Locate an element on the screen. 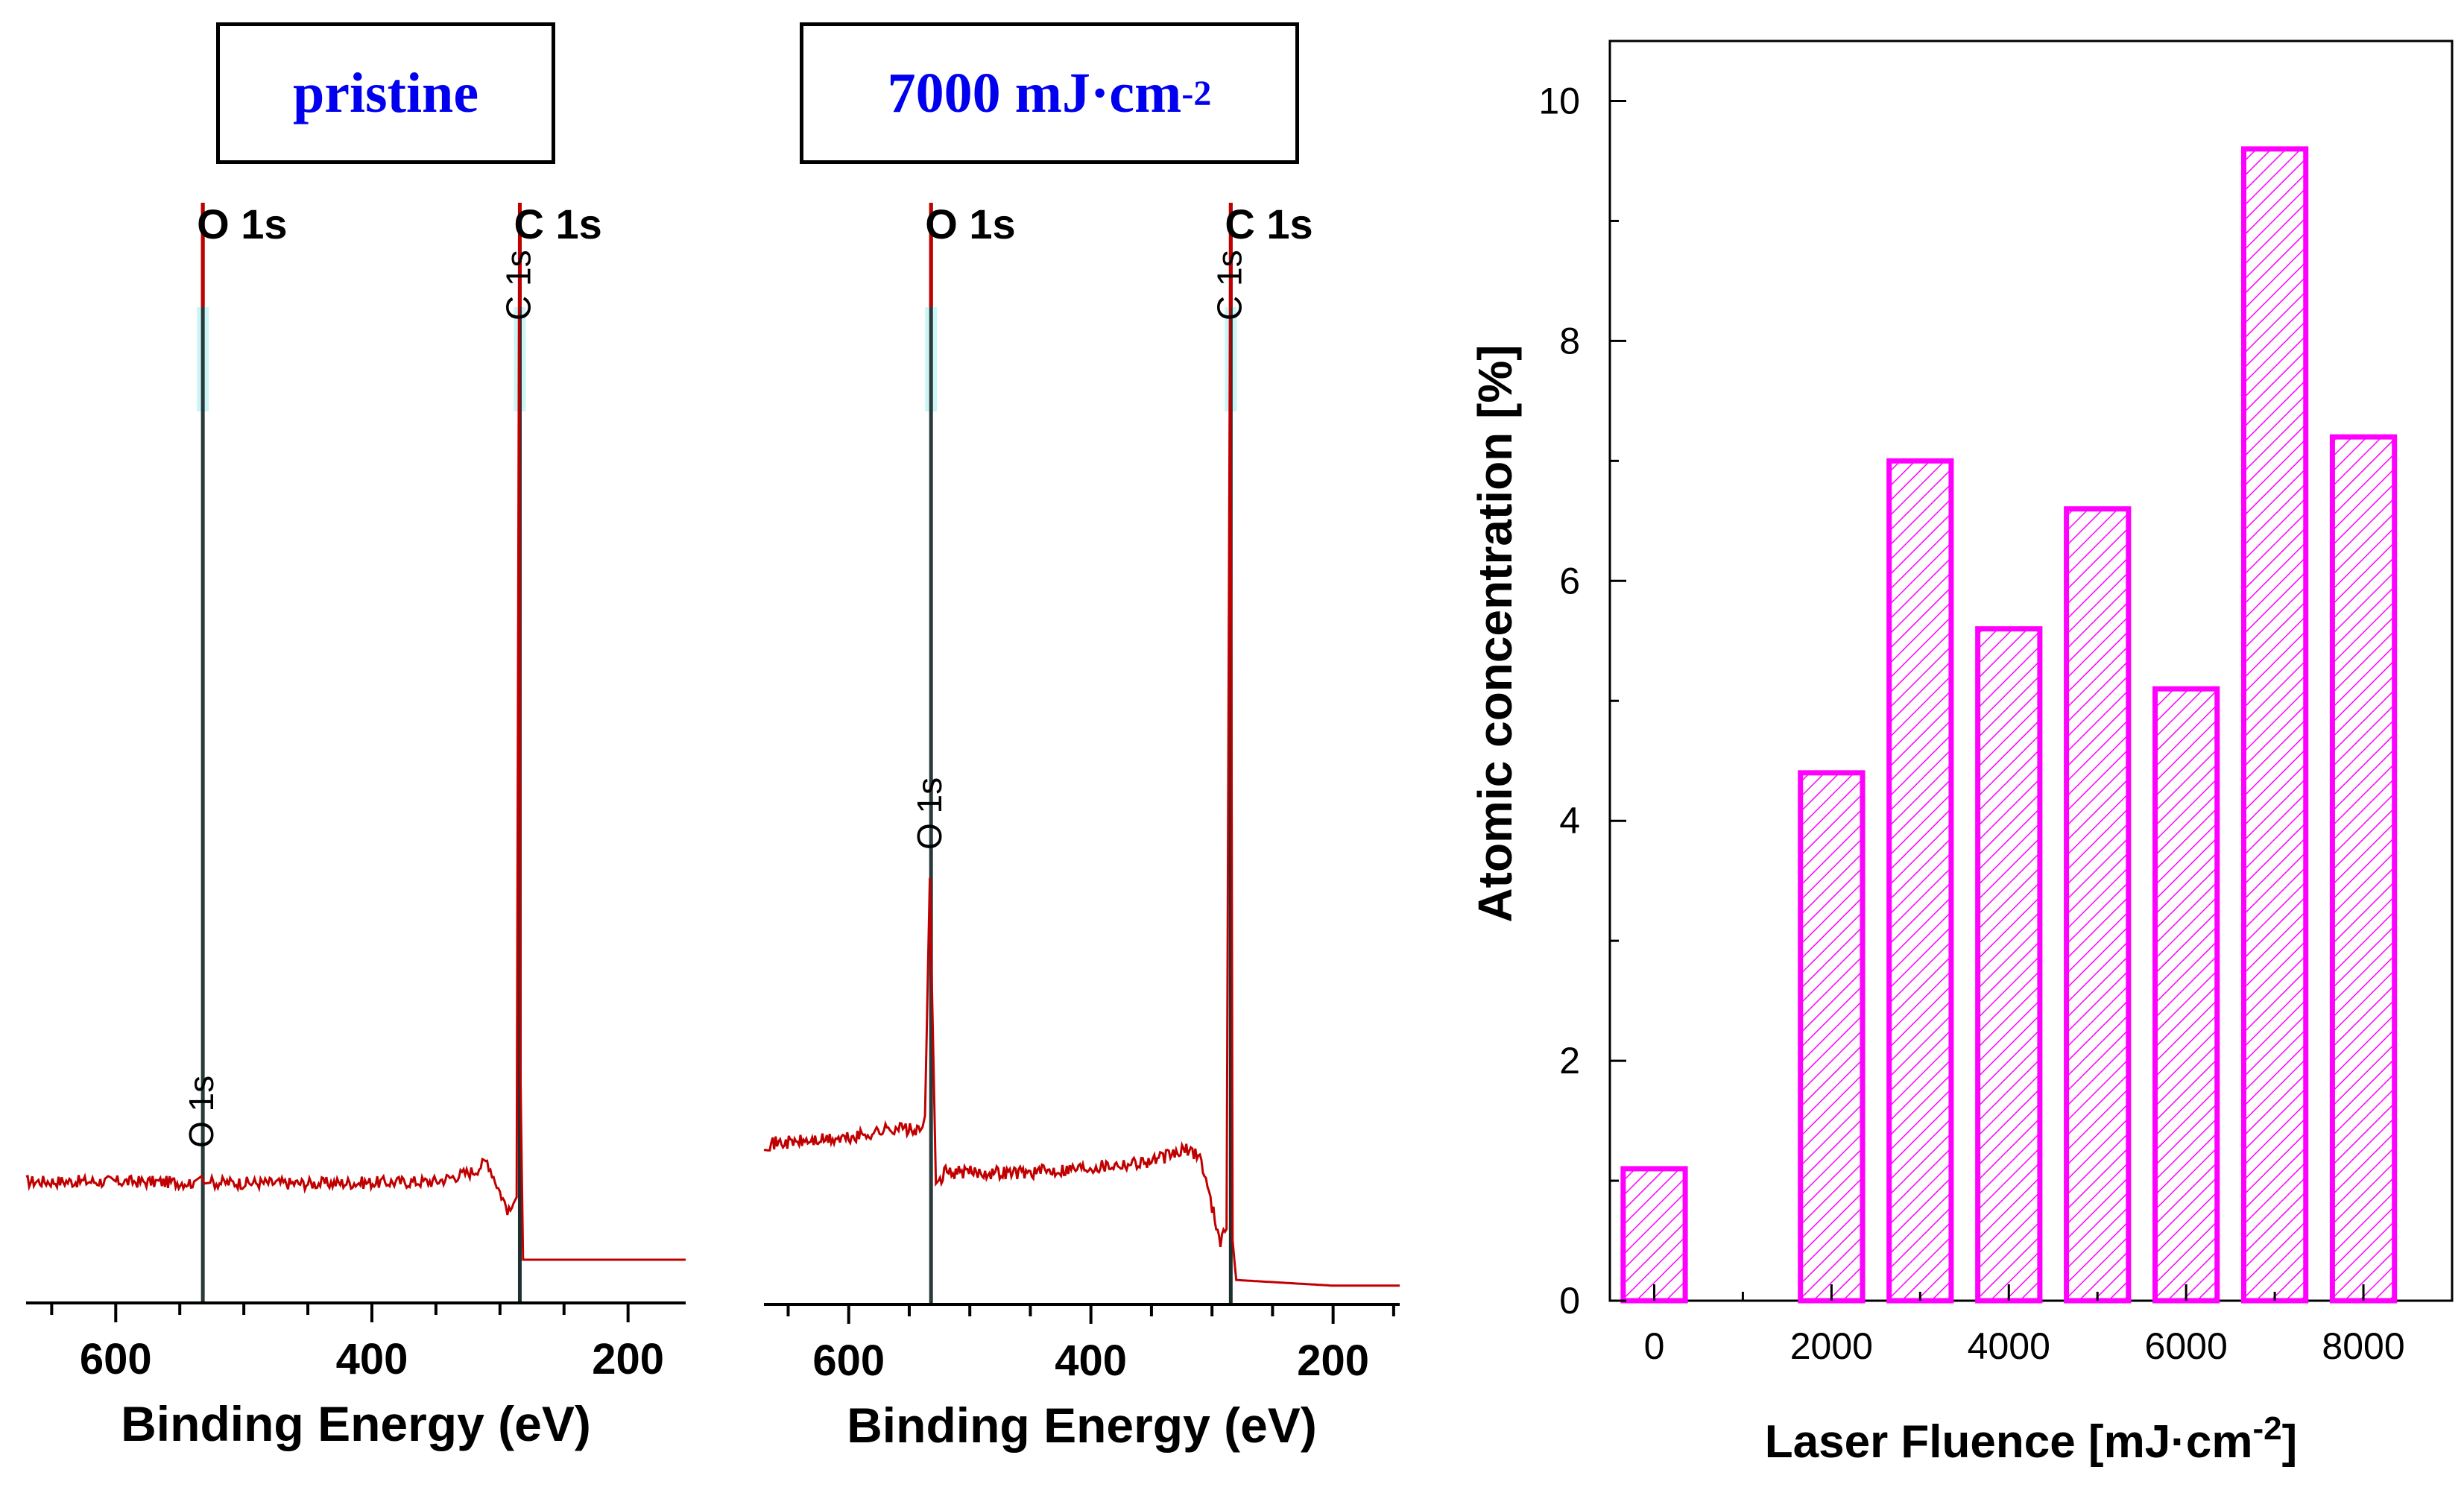 The width and height of the screenshot is (2464, 1496). x-tick-label: 2000 is located at coordinates (1831, 1346).